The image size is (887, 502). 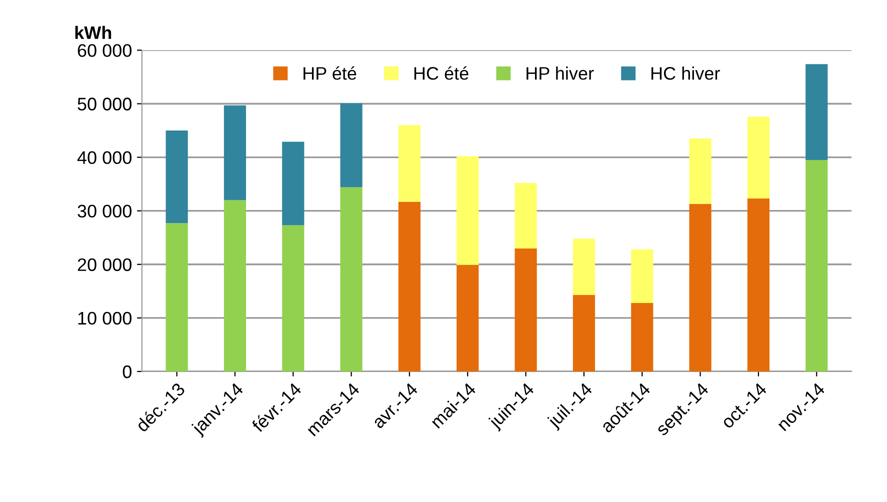 What do you see at coordinates (330, 73) in the screenshot?
I see `legend-label: HP été` at bounding box center [330, 73].